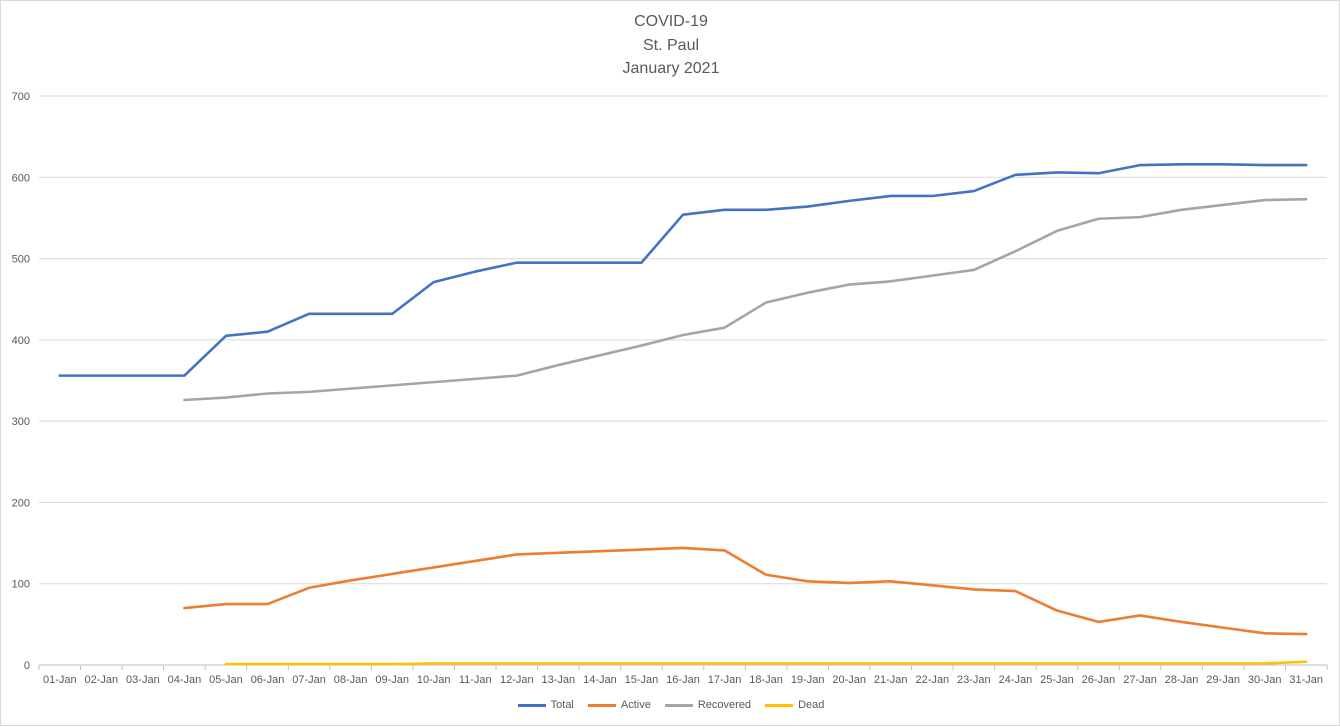  Describe the element at coordinates (1057, 680) in the screenshot. I see `x-tick-label: 25-Jan` at that location.